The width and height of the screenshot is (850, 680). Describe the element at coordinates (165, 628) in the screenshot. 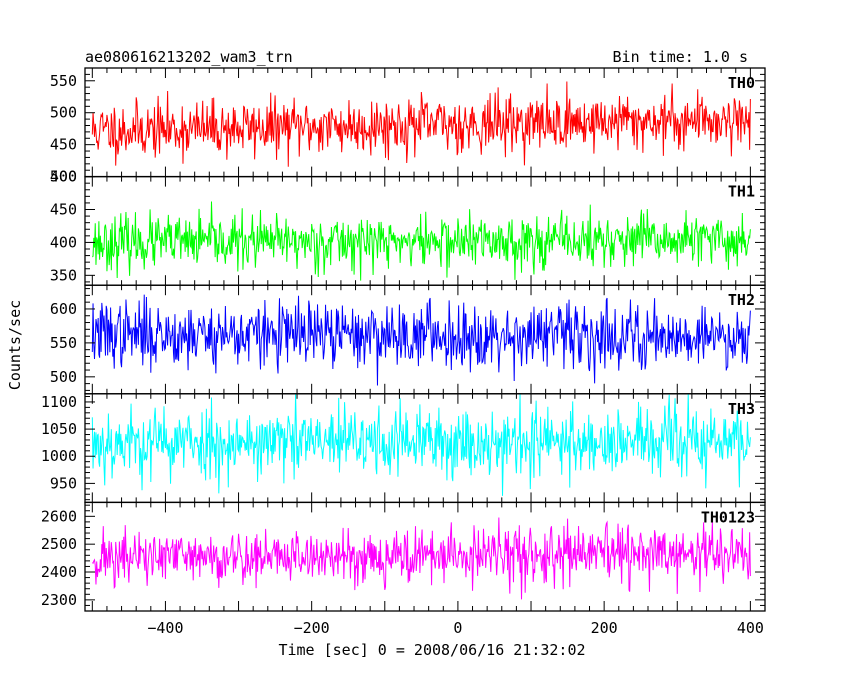

I see `x-tick-label: −400` at that location.